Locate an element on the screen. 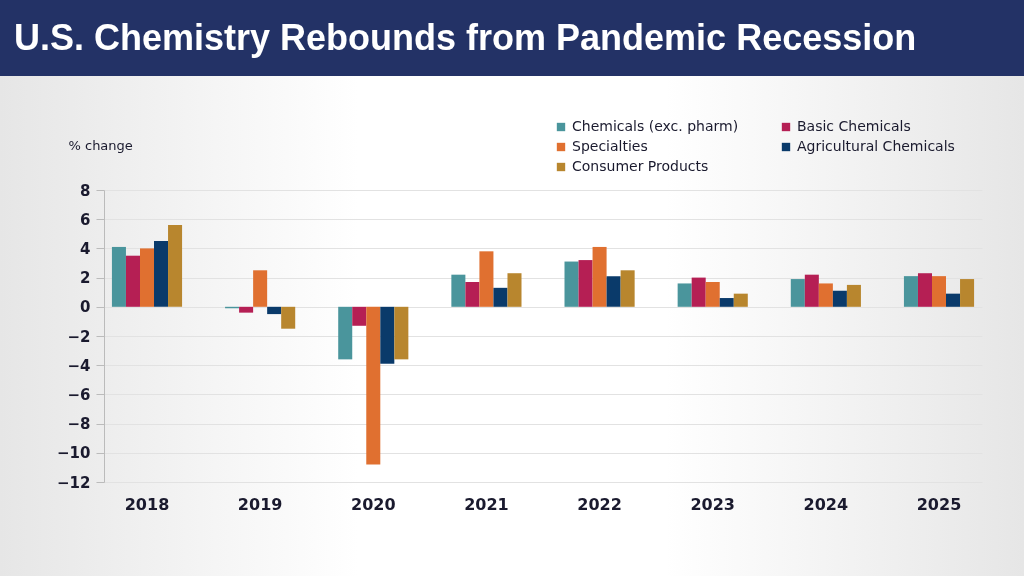 This screenshot has height=576, width=1024. y-tick-label: −12 is located at coordinates (74, 482).